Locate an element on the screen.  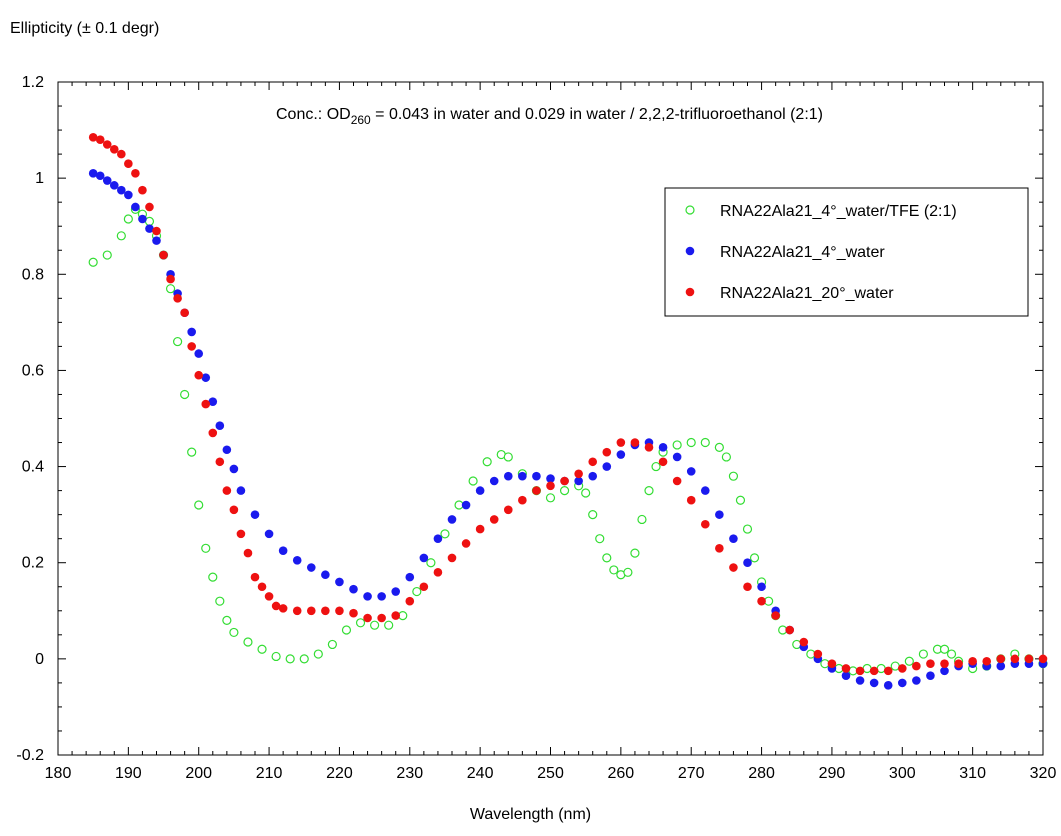
legend-label: RNA22Ala21_4°_water is located at coordinates (802, 252).